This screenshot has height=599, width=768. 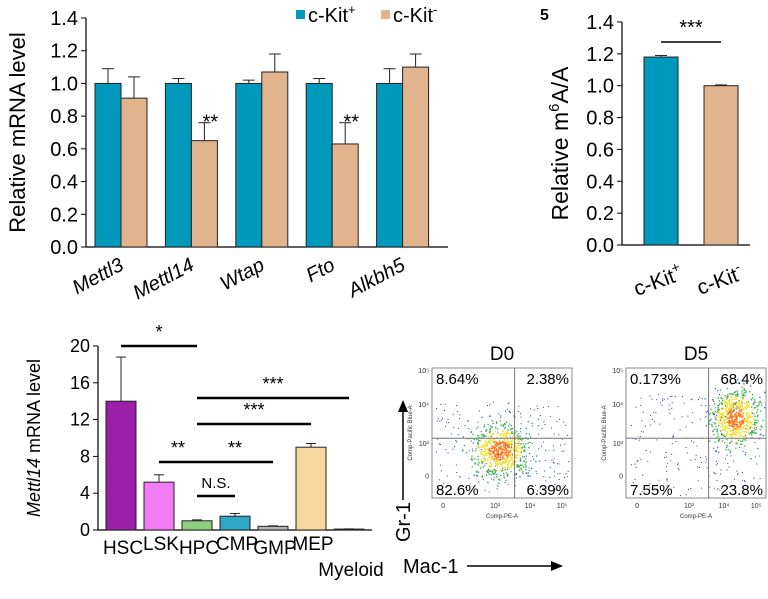 I want to click on x-tick-label: Fto, so click(x=321, y=270).